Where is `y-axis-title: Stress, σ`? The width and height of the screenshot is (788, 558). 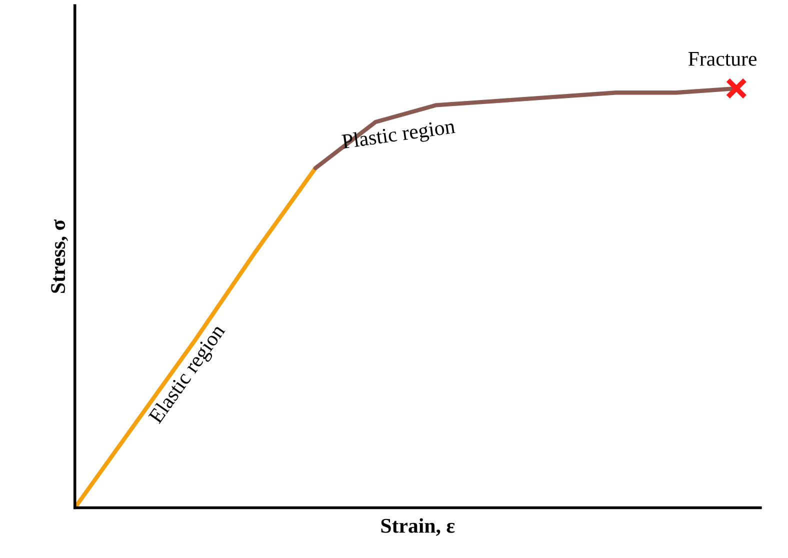 y-axis-title: Stress, σ is located at coordinates (59, 256).